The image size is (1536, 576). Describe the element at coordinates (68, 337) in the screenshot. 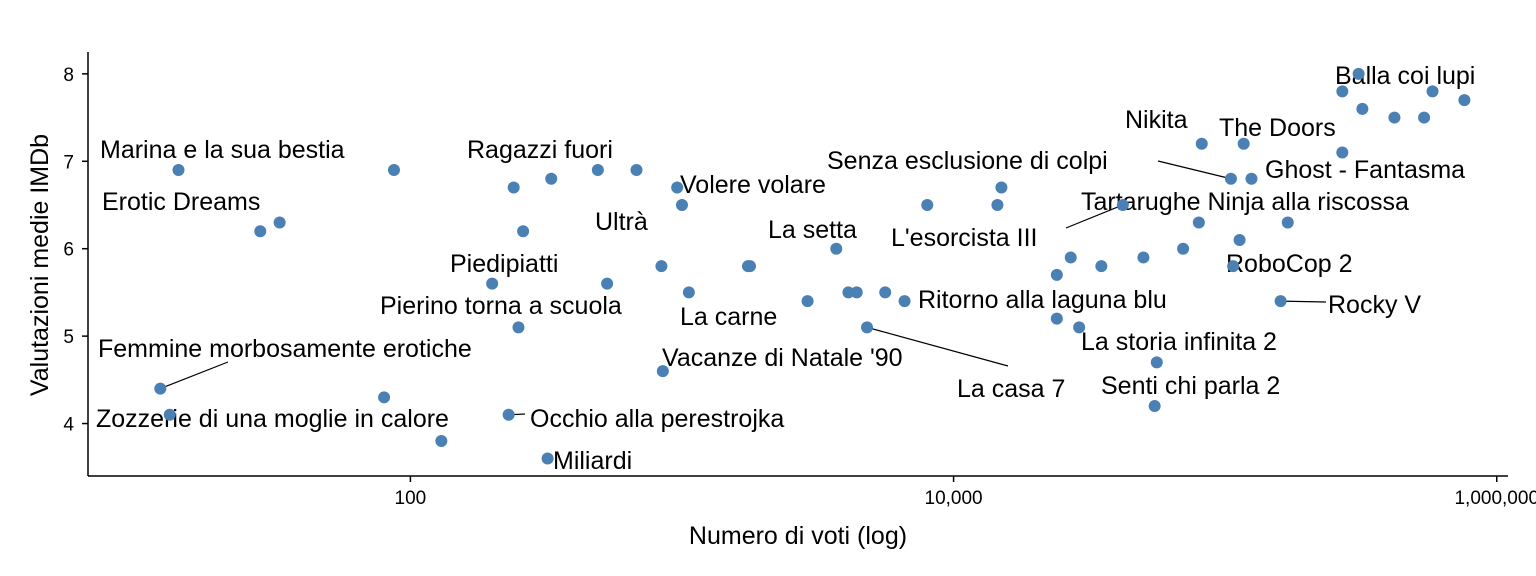

I see `y-tick-label: 5` at that location.